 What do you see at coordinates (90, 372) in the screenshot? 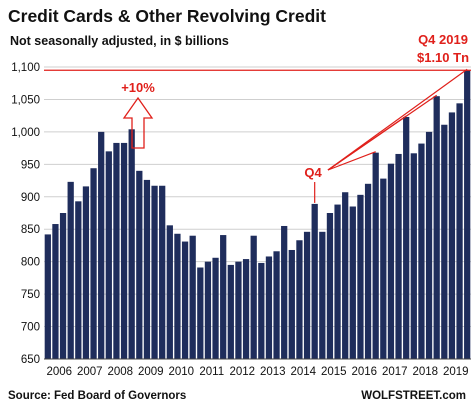
I see `x-tick-label: 2007` at bounding box center [90, 372].